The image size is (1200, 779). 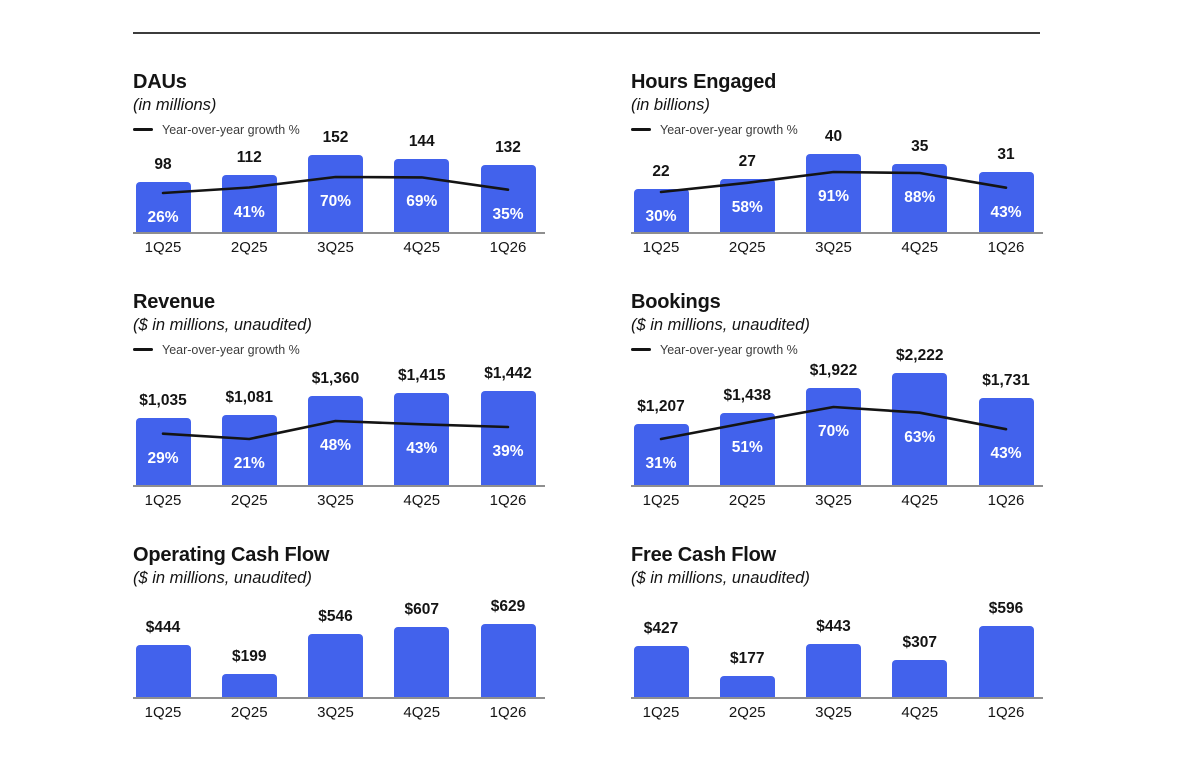 What do you see at coordinates (833, 136) in the screenshot?
I see `bar-value-label: 40` at bounding box center [833, 136].